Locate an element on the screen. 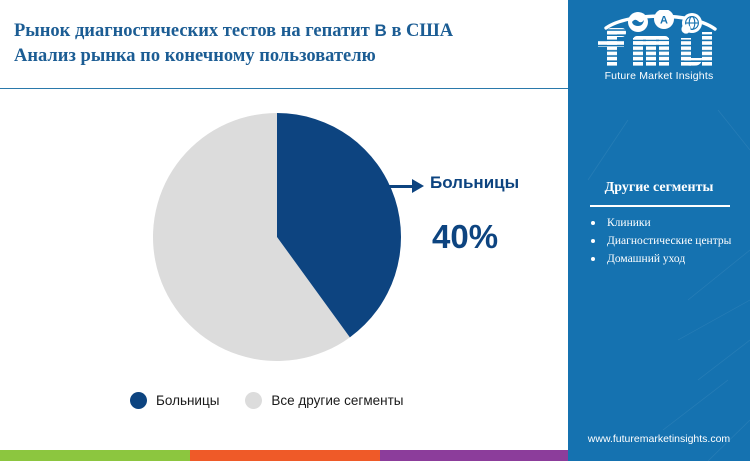 This screenshot has height=461, width=750. segment-label: Диагностические центры is located at coordinates (669, 241).